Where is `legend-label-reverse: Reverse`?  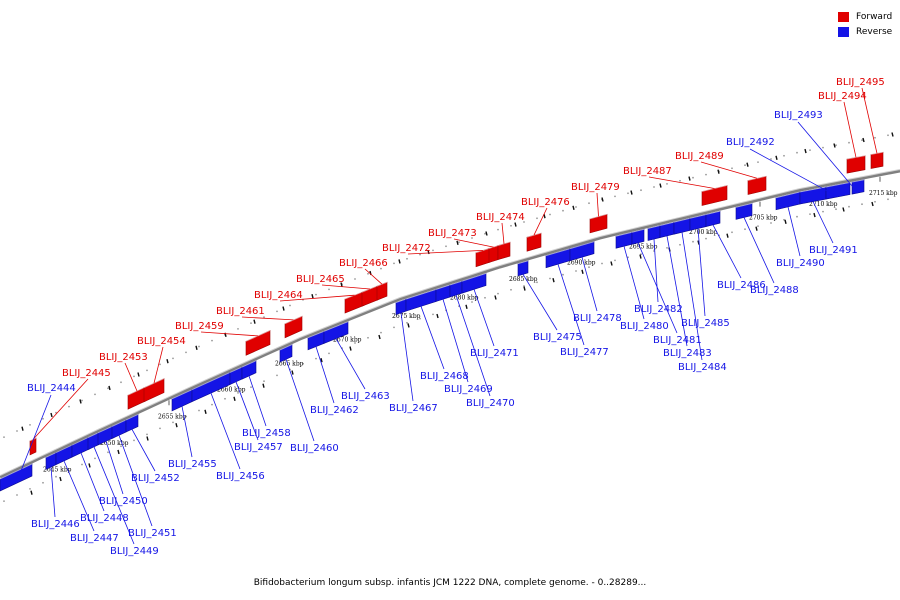
legend-label-reverse: Reverse is located at coordinates (874, 31).